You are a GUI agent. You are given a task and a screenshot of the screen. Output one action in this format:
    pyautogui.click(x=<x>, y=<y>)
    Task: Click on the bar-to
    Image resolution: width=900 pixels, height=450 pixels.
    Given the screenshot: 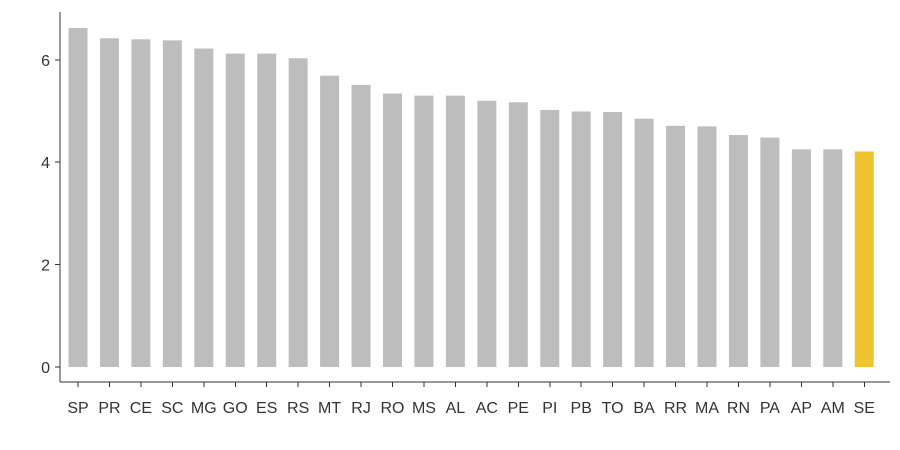 What is the action you would take?
    pyautogui.click(x=613, y=240)
    